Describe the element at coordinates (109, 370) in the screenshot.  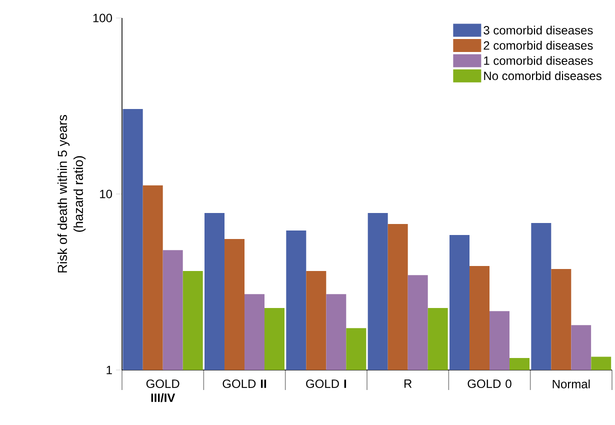
I see `y-tick-label: 1` at that location.